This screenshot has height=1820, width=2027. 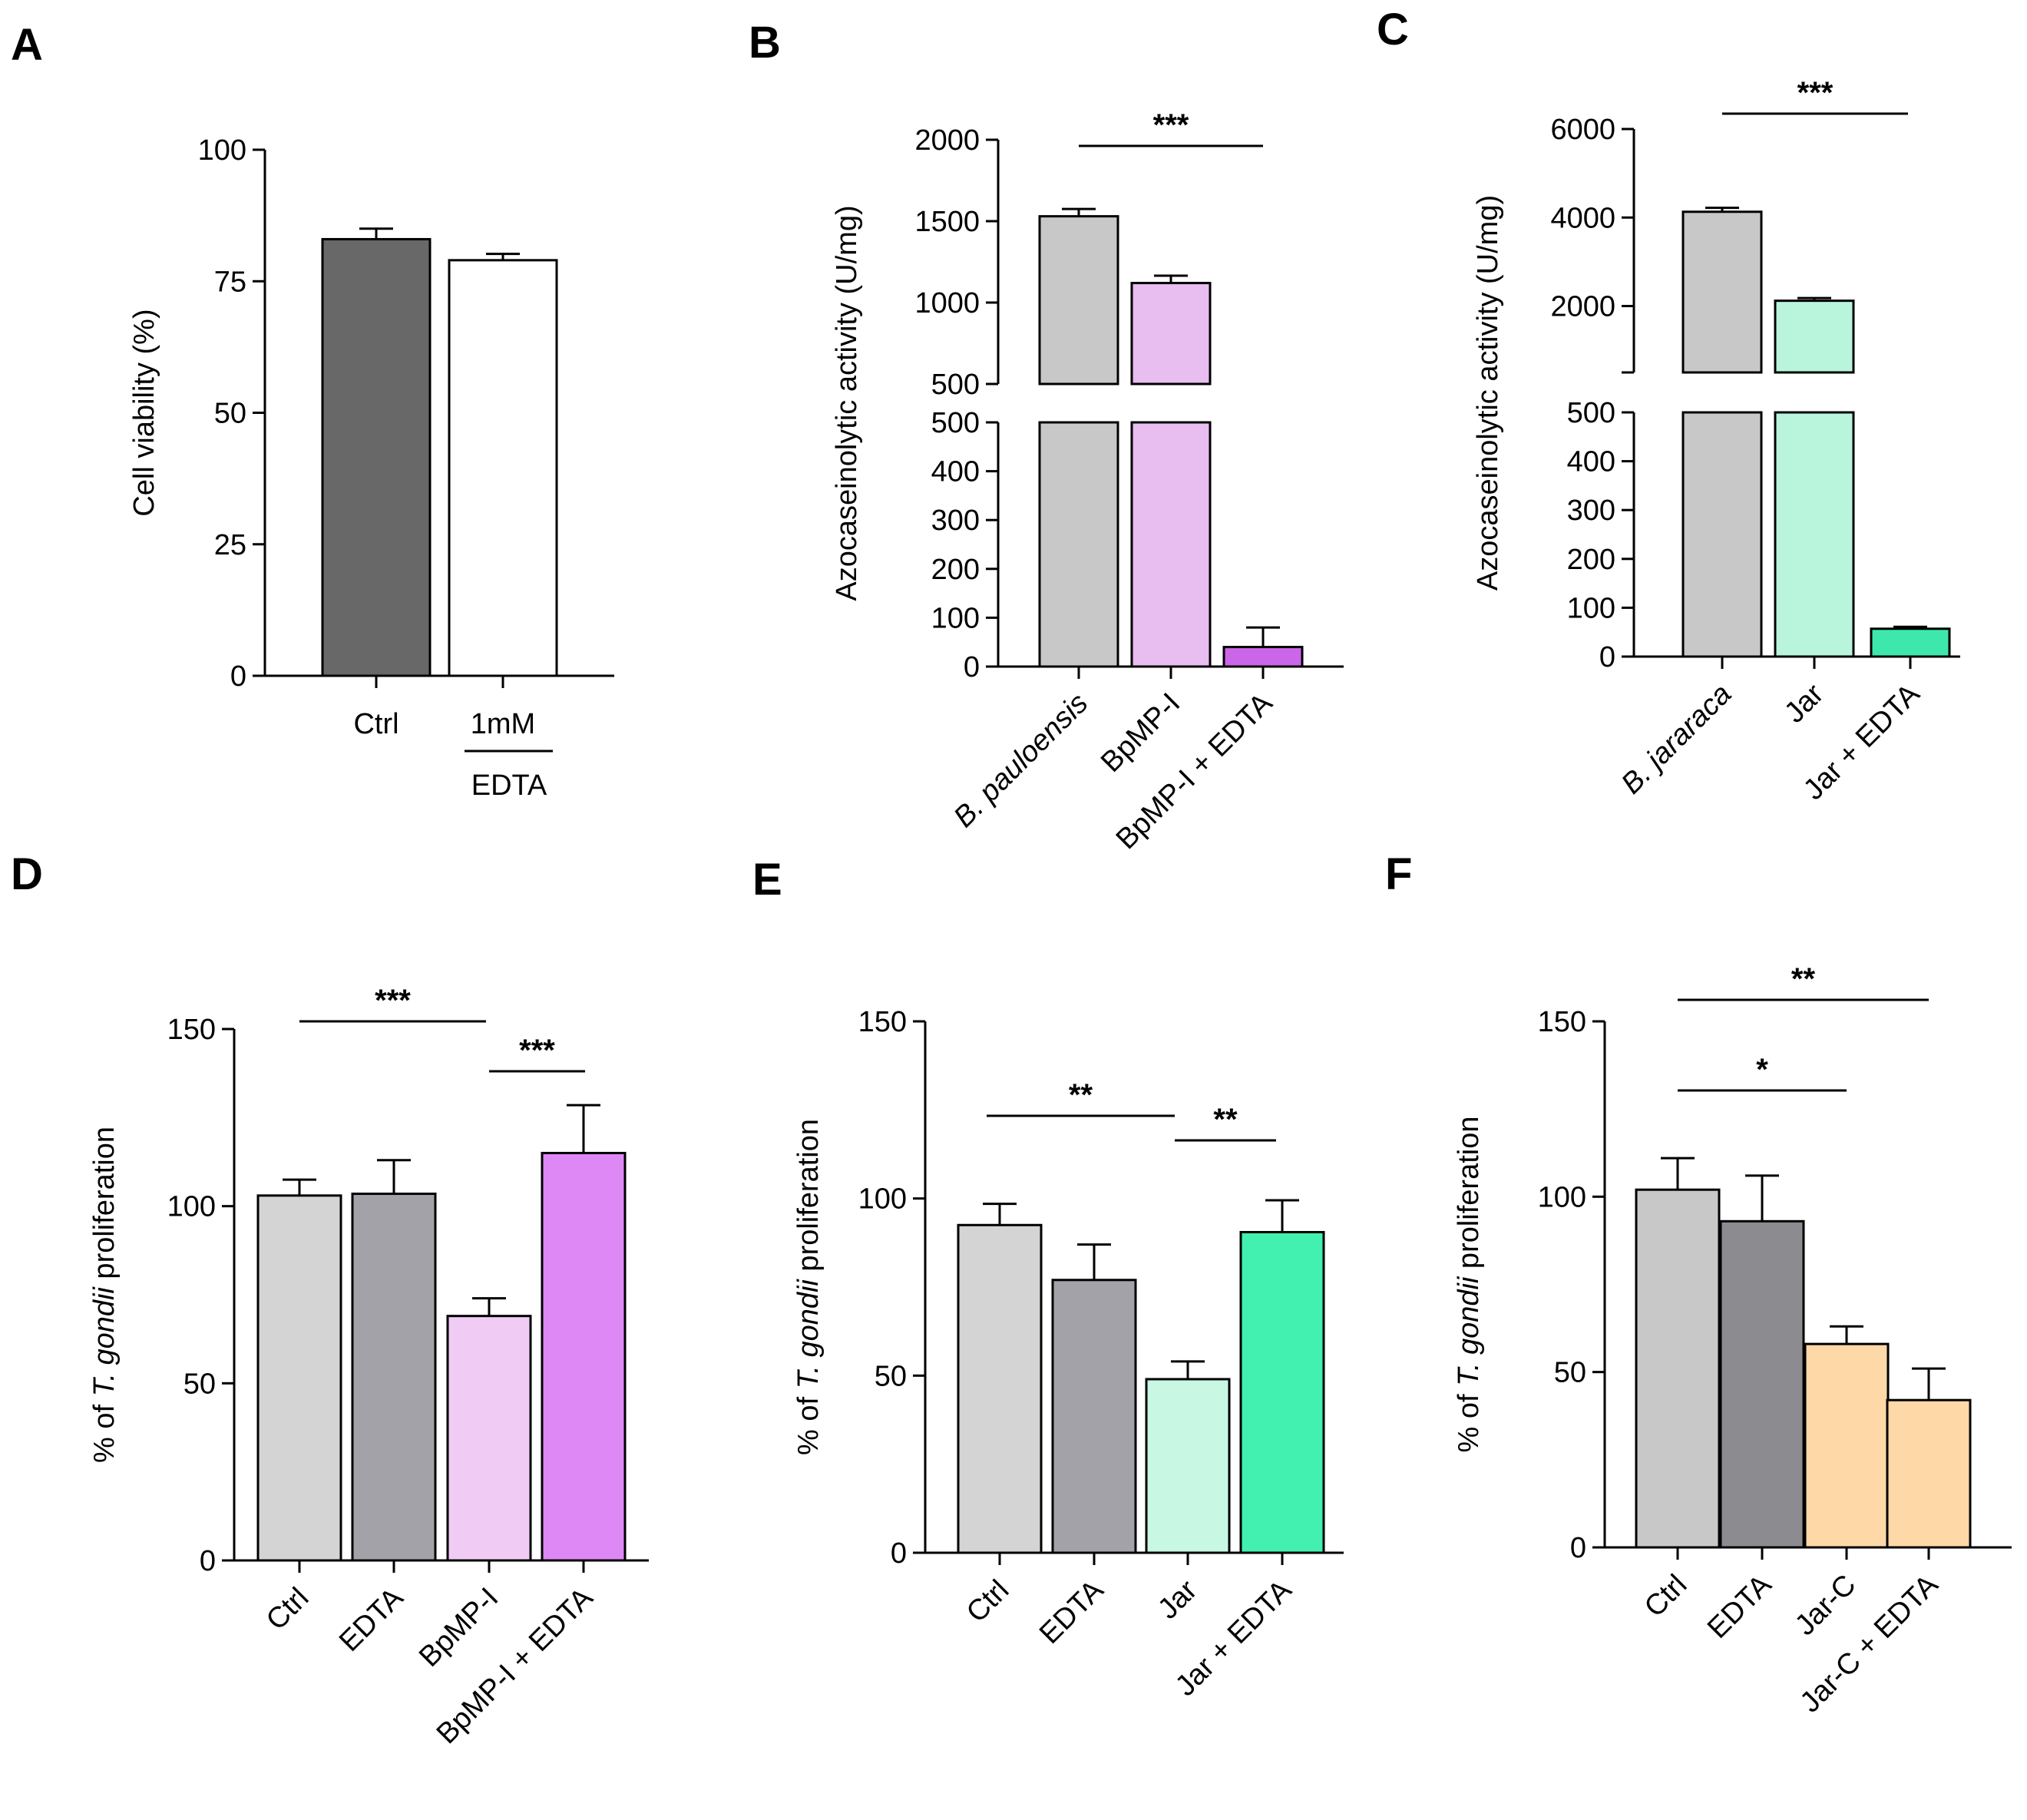 I want to click on group-label: EDTA, so click(x=509, y=785).